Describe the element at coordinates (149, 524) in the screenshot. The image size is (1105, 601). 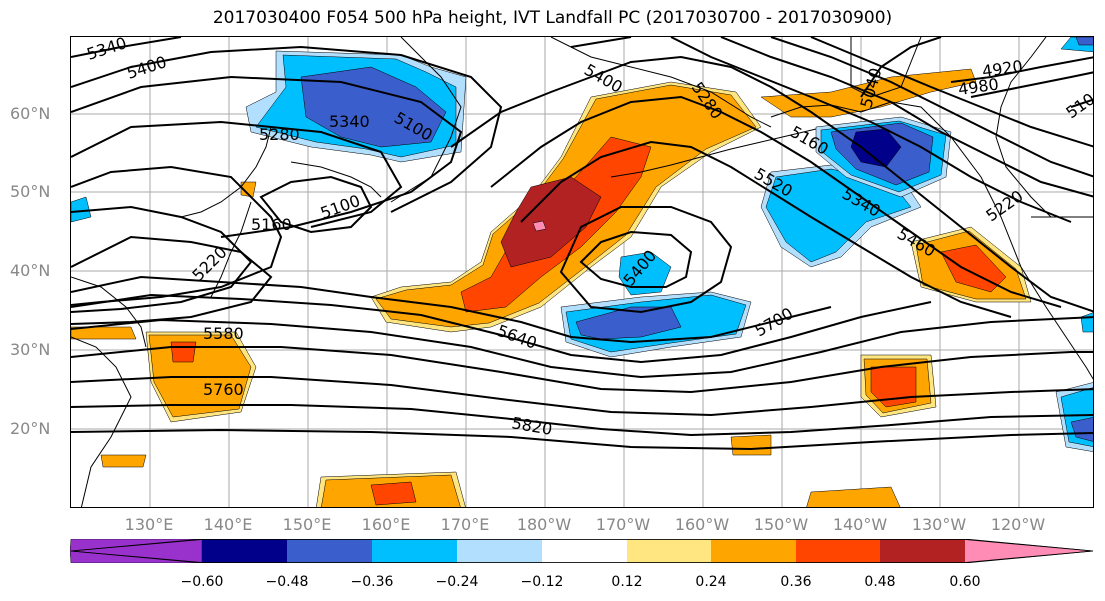
I see `lon-label: 130°E` at that location.